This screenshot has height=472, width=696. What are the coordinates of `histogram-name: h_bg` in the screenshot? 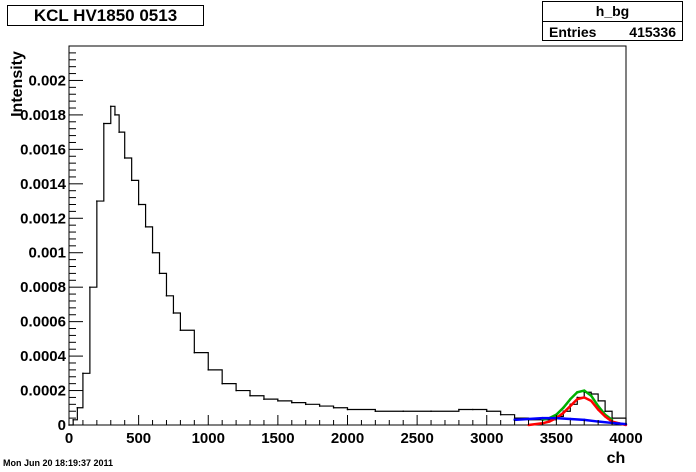 It's located at (612, 12).